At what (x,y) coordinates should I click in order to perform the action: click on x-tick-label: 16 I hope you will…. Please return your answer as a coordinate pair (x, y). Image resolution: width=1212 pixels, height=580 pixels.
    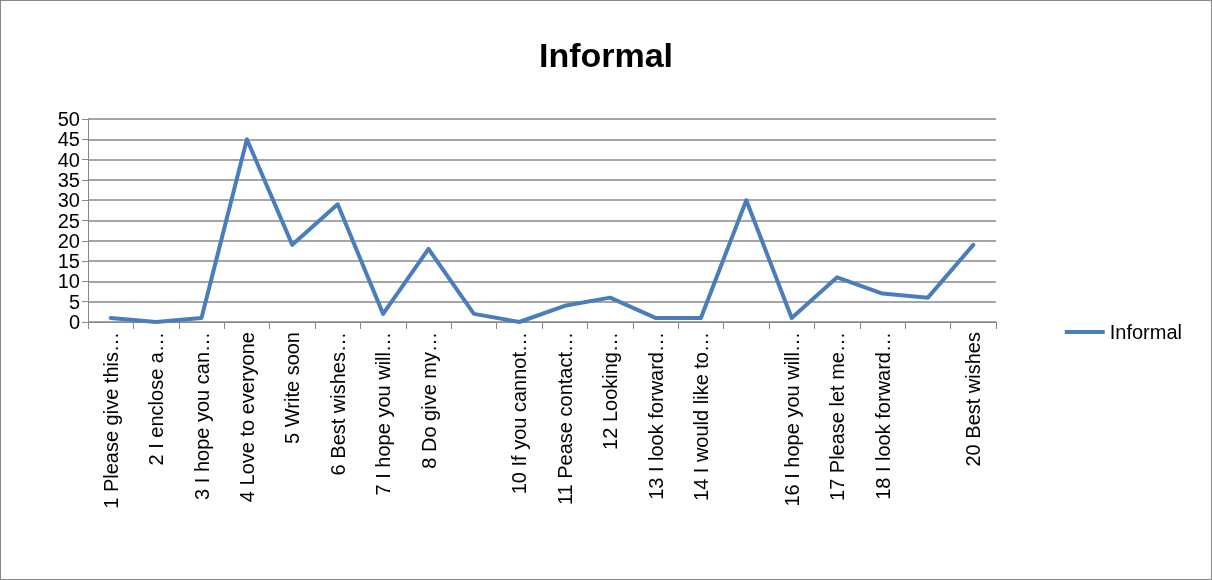
    Looking at the image, I should click on (791, 419).